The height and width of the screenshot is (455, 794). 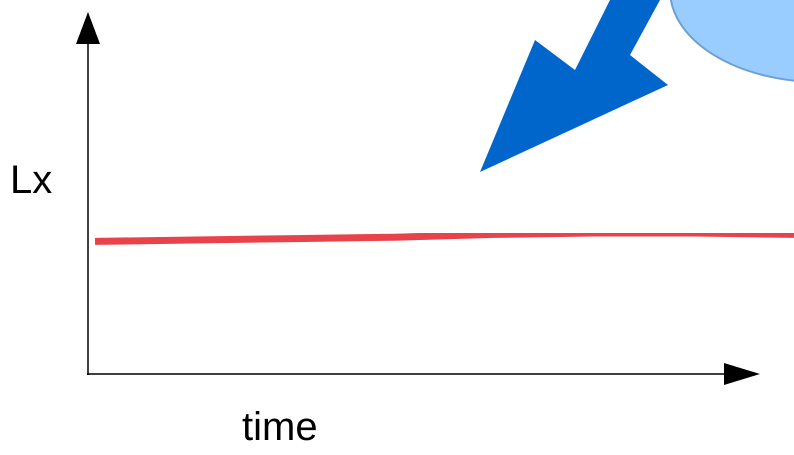 What do you see at coordinates (280, 427) in the screenshot?
I see `x-axis-title: time` at bounding box center [280, 427].